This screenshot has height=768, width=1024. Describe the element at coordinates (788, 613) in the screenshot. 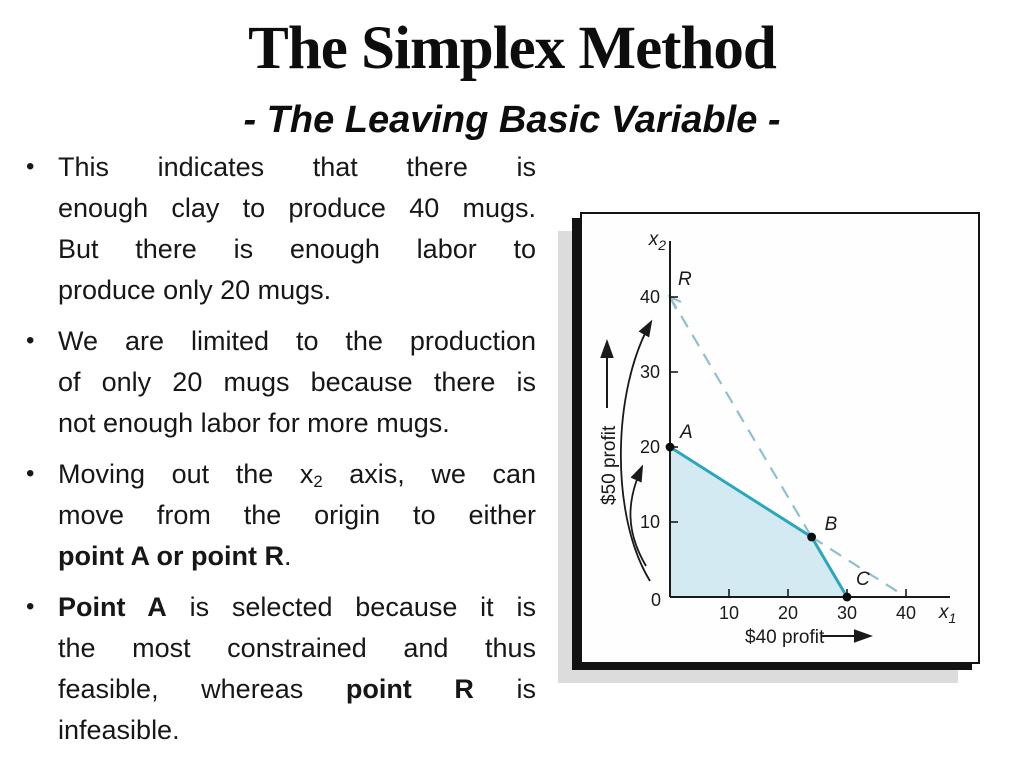

I see `x-tick-label: 20` at that location.